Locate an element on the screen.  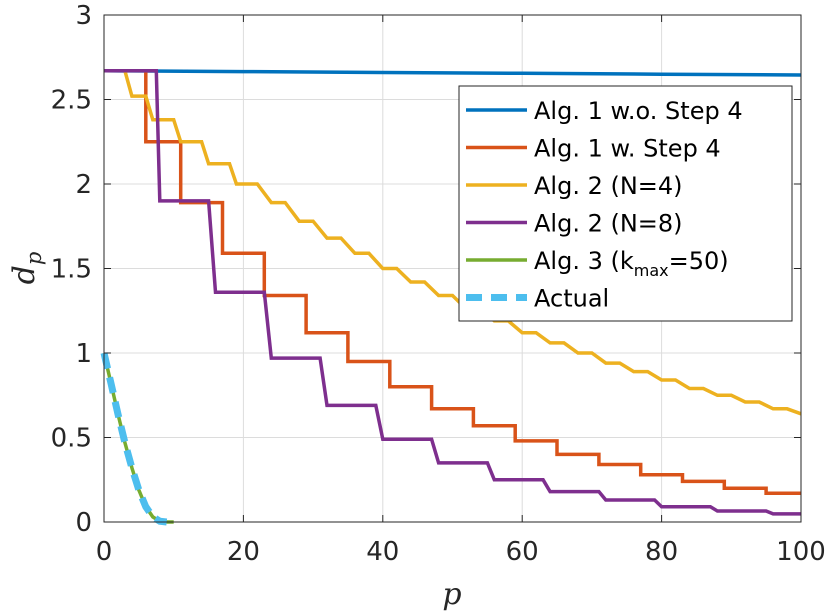
legend-label-1: Alg. 1 w.o. Step 4 is located at coordinates (638, 111).